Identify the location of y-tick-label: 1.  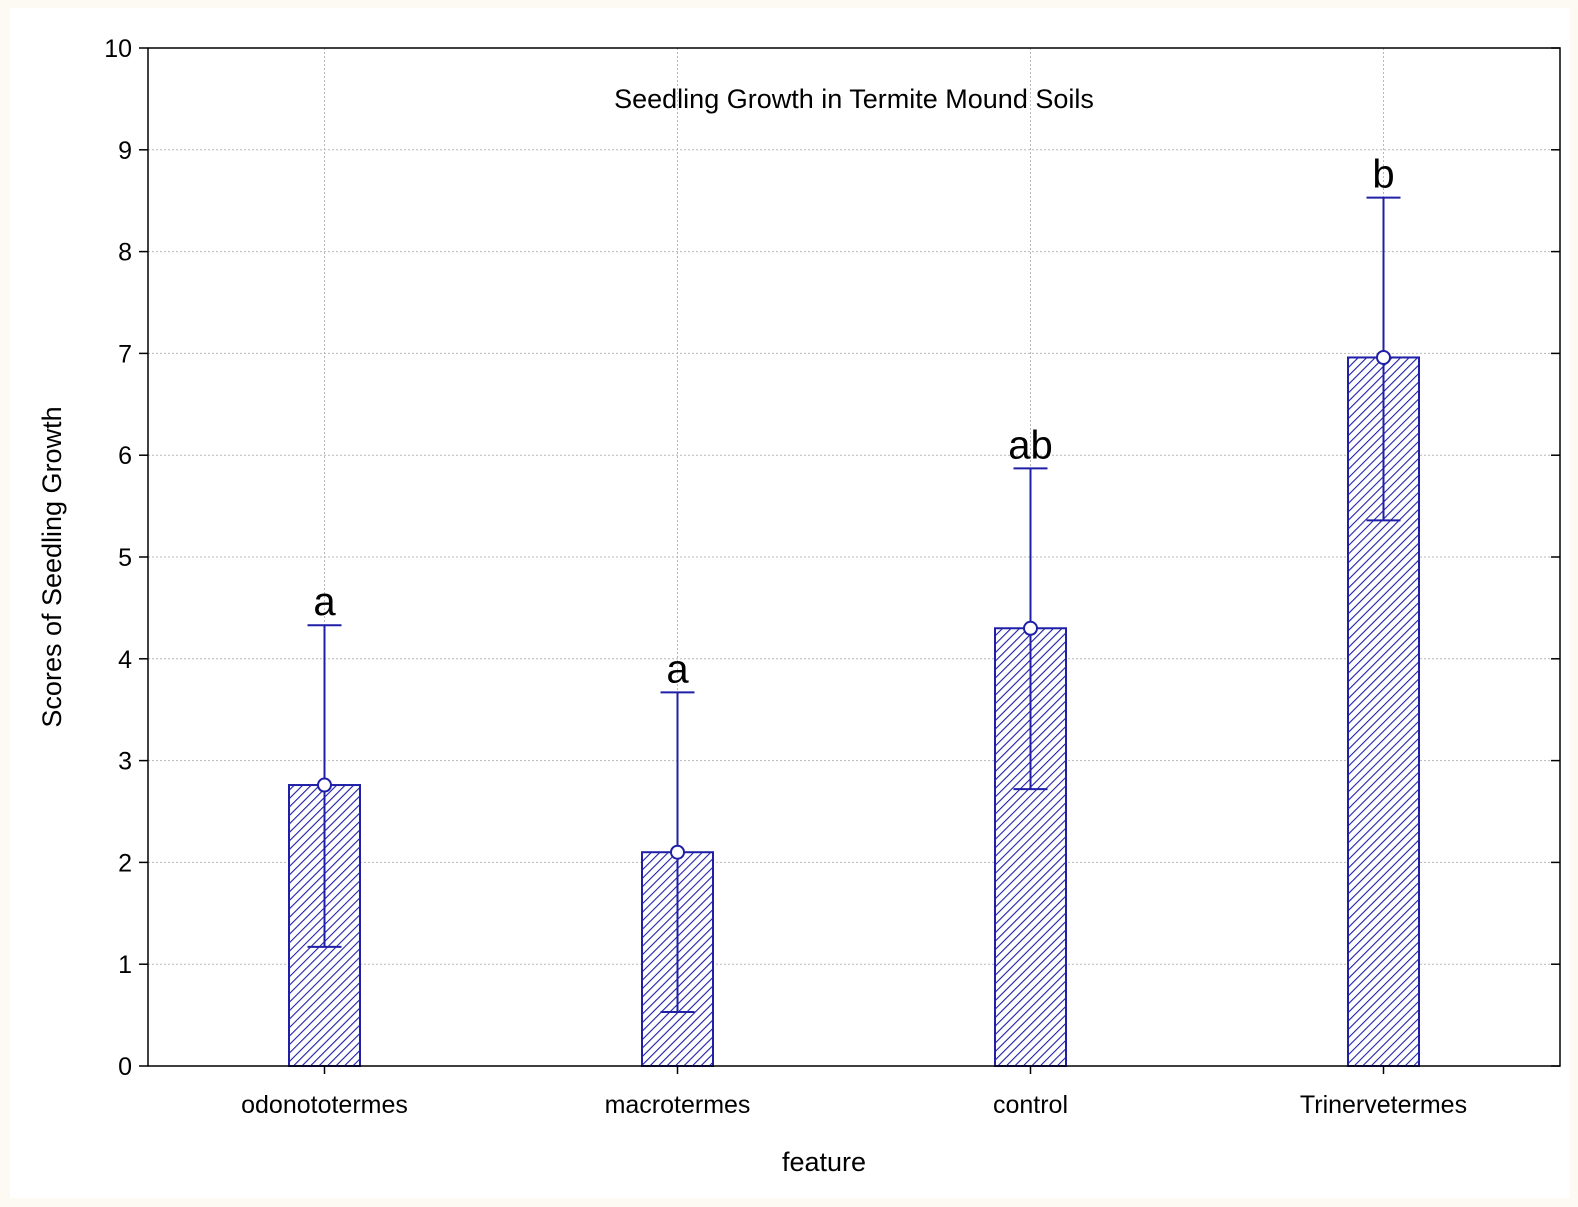
(125, 965).